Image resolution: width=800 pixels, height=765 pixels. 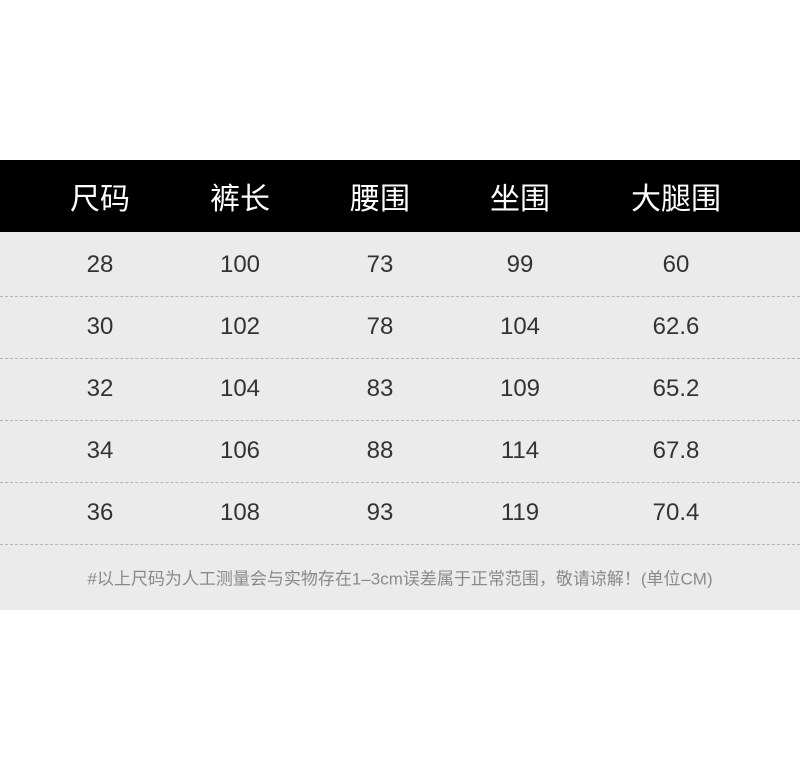 What do you see at coordinates (380, 199) in the screenshot?
I see `header-cell: 腰围` at bounding box center [380, 199].